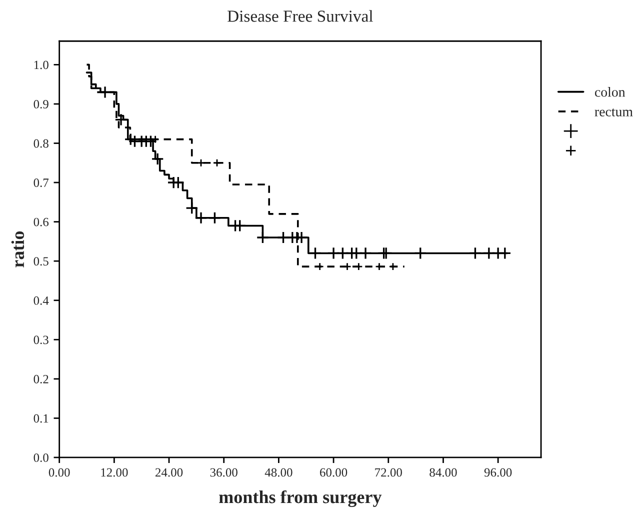 This screenshot has height=514, width=638. What do you see at coordinates (41, 379) in the screenshot?
I see `y-tick-label: 0.2` at bounding box center [41, 379].